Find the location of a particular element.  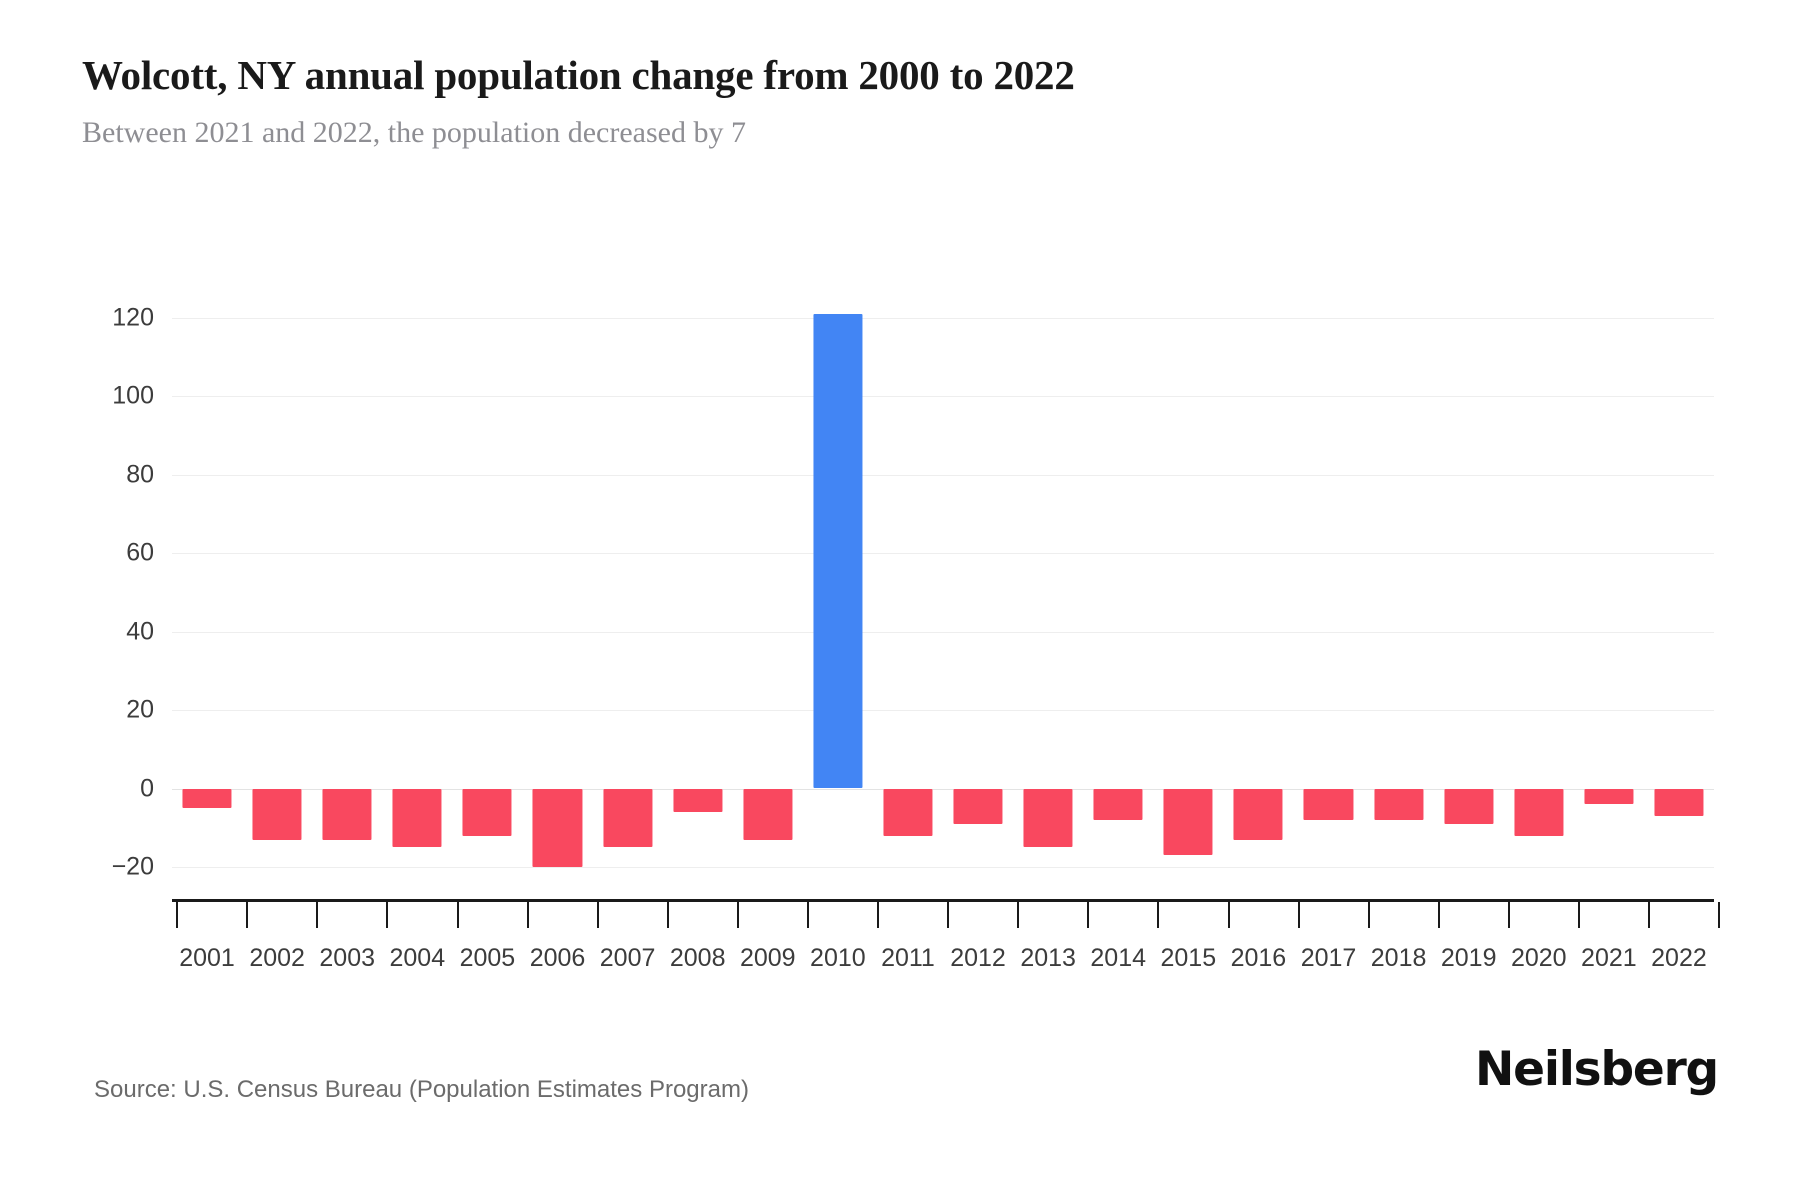

x-axis-tick-label: 2019 is located at coordinates (1468, 958).